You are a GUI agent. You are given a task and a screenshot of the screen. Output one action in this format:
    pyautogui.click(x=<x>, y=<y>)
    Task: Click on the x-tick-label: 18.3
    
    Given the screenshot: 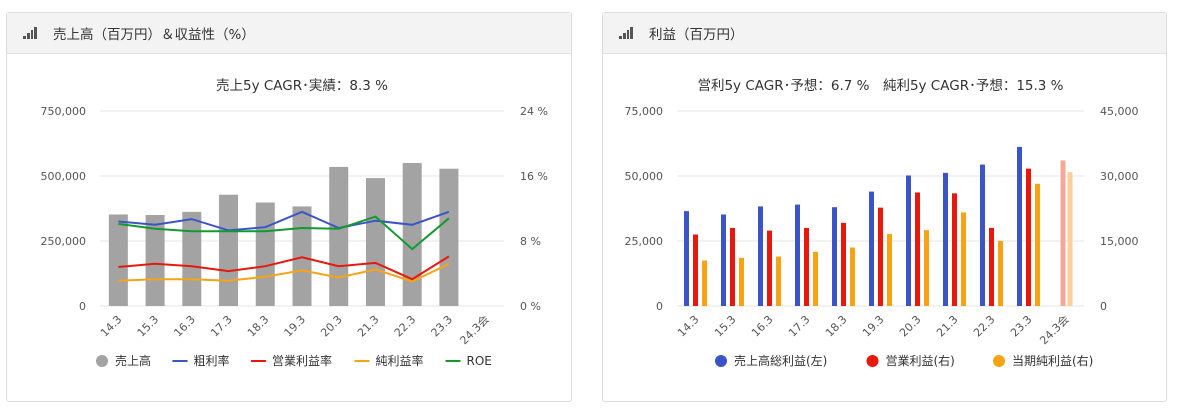 What is the action you would take?
    pyautogui.click(x=258, y=326)
    